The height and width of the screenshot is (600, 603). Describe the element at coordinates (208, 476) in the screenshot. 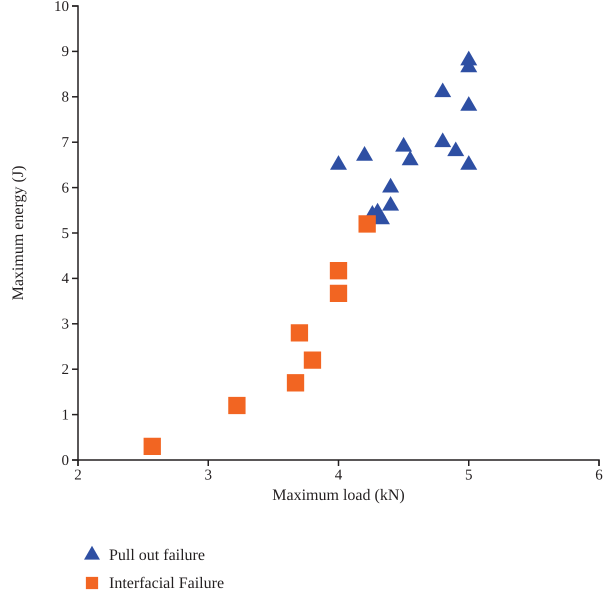

I see `x-tick-label: 3` at that location.